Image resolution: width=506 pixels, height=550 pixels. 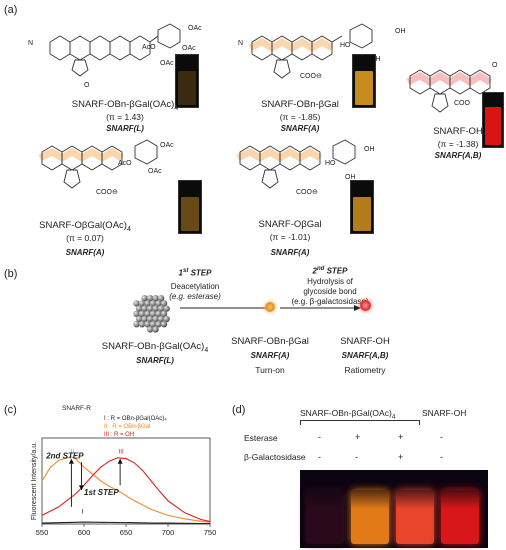 What do you see at coordinates (101, 492) in the screenshot?
I see `annotation-step1: 1st STEP` at bounding box center [101, 492].